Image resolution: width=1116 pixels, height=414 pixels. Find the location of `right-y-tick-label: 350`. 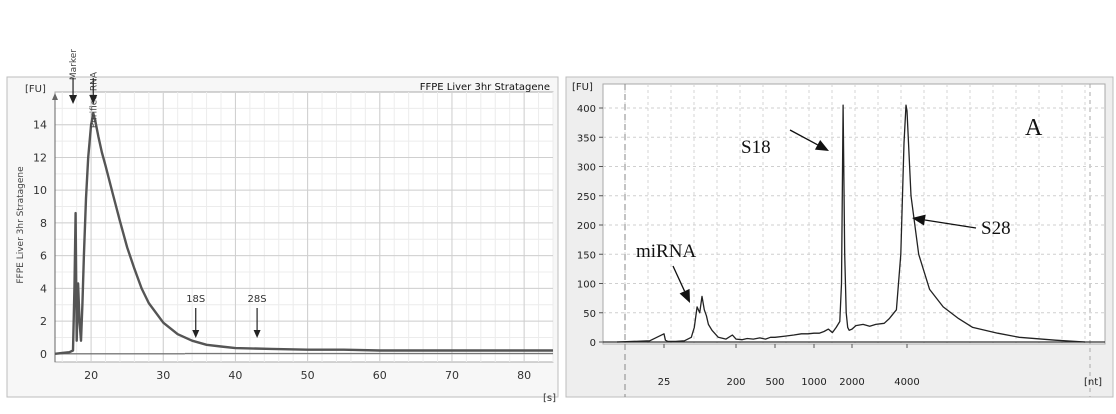

right-y-tick-label: 350 is located at coordinates (586, 138).